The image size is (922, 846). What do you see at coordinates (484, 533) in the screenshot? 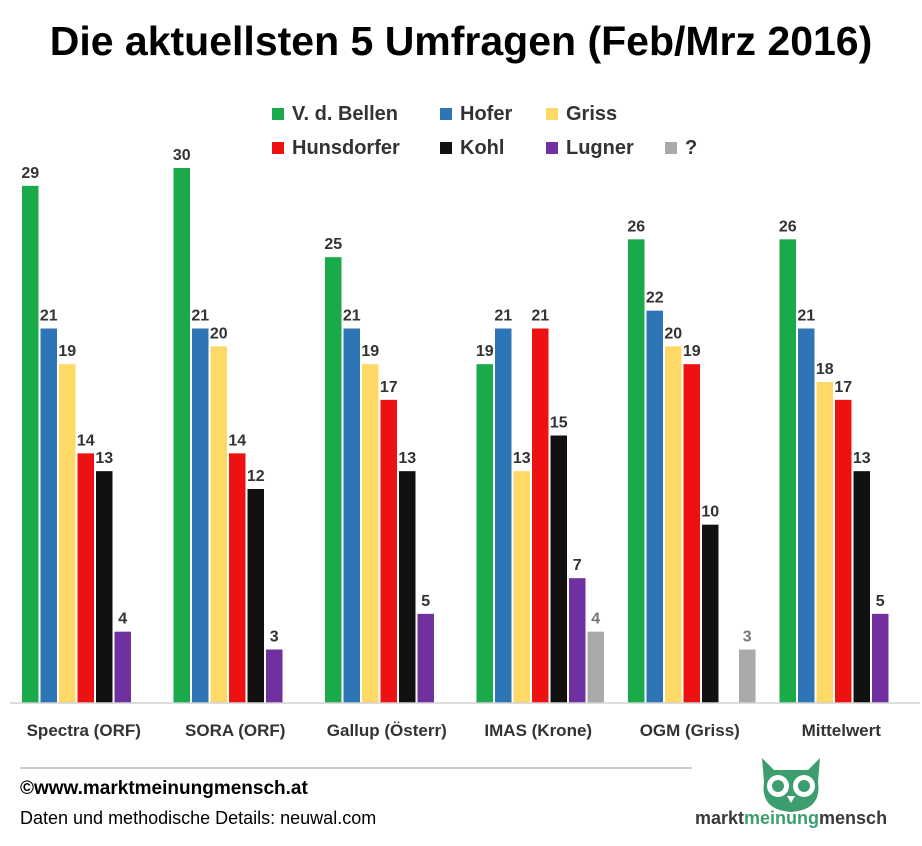
I see `bar-v-d-bellen-imas-krone` at bounding box center [484, 533].